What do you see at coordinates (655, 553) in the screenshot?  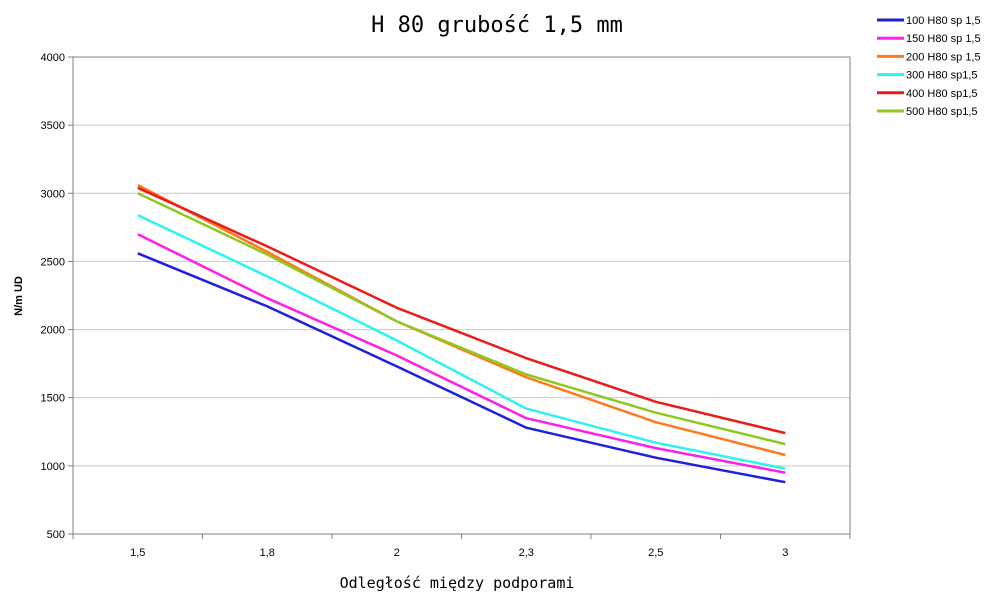 I see `x-tick-label: 2,5` at bounding box center [655, 553].